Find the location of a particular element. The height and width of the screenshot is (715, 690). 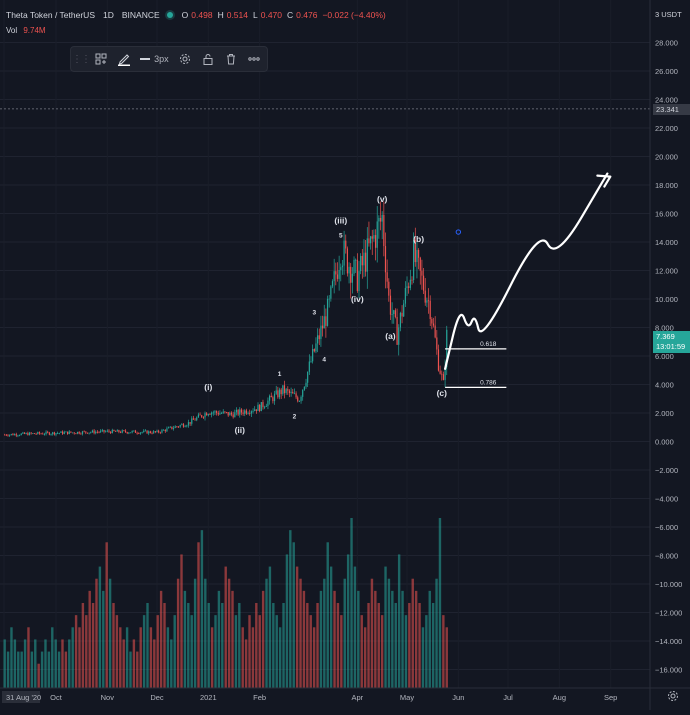

bar-countdown: 13:01:59 is located at coordinates (671, 346).